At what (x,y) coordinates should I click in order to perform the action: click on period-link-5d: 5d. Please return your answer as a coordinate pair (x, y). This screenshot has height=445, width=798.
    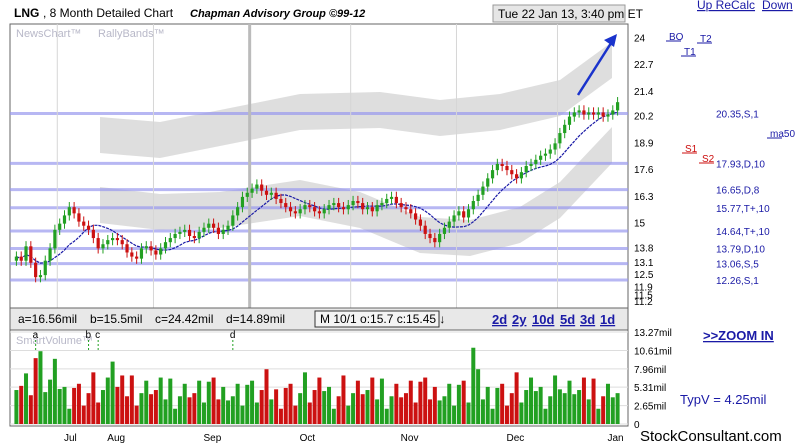
    Looking at the image, I should click on (567, 319).